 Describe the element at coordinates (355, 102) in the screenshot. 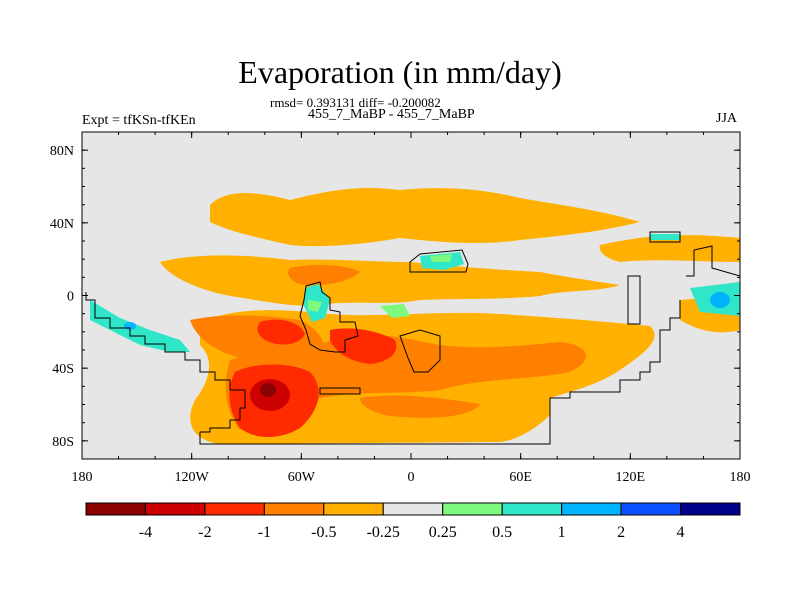

I see `stats-line: rmsd= 0.393131 diff= -0.200082` at that location.